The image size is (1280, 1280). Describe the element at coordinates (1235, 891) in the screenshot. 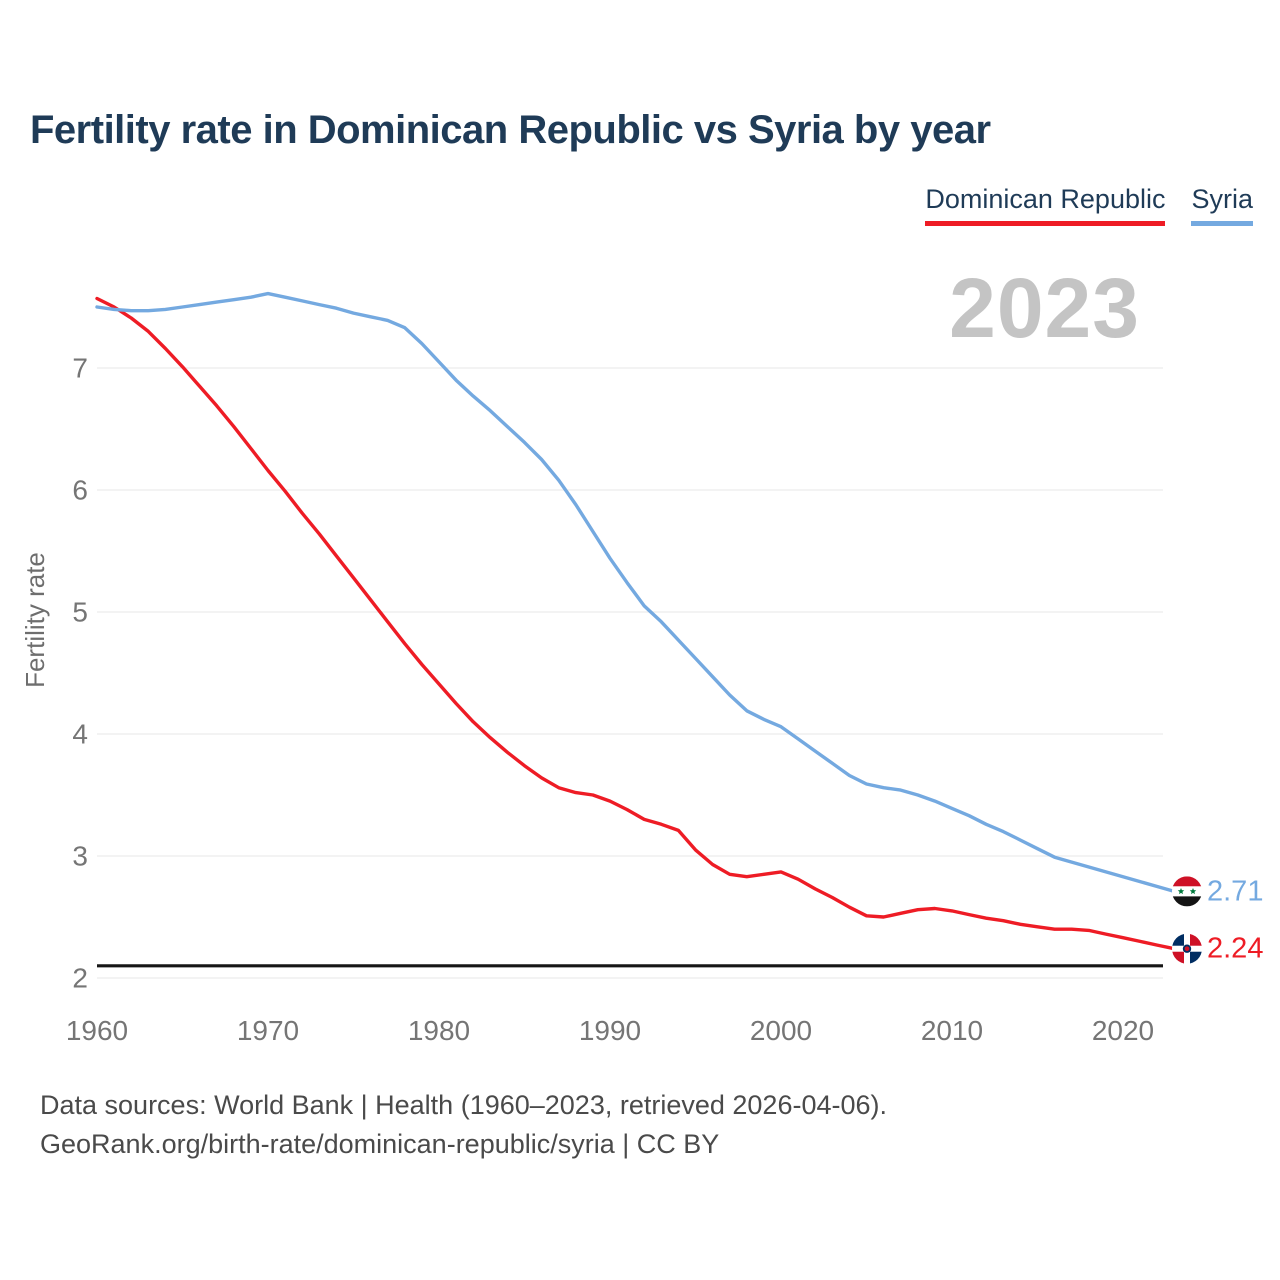

I see `end-value-syria: 2.71` at that location.